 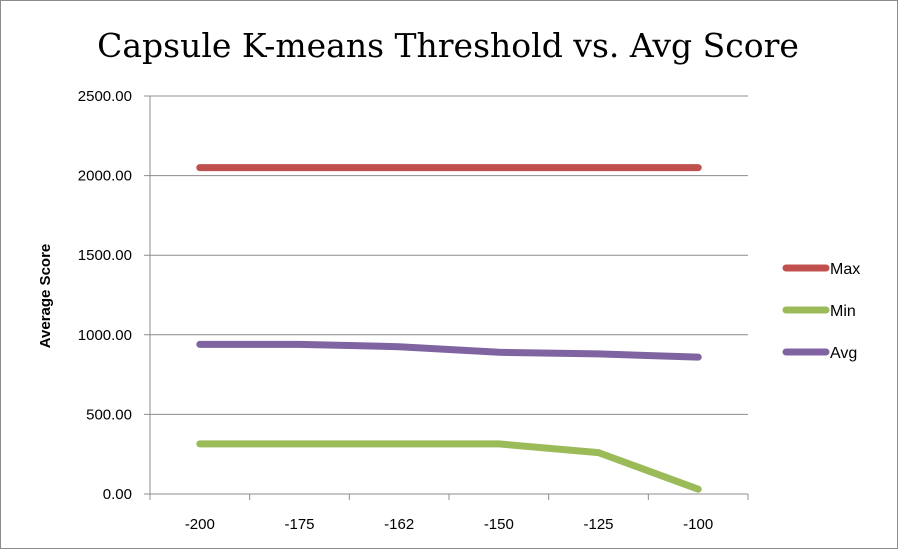 I want to click on y-tick-labels: 0.00 500.00 1000.00 1500.00 2000.00 2500.00, so click(x=105, y=295).